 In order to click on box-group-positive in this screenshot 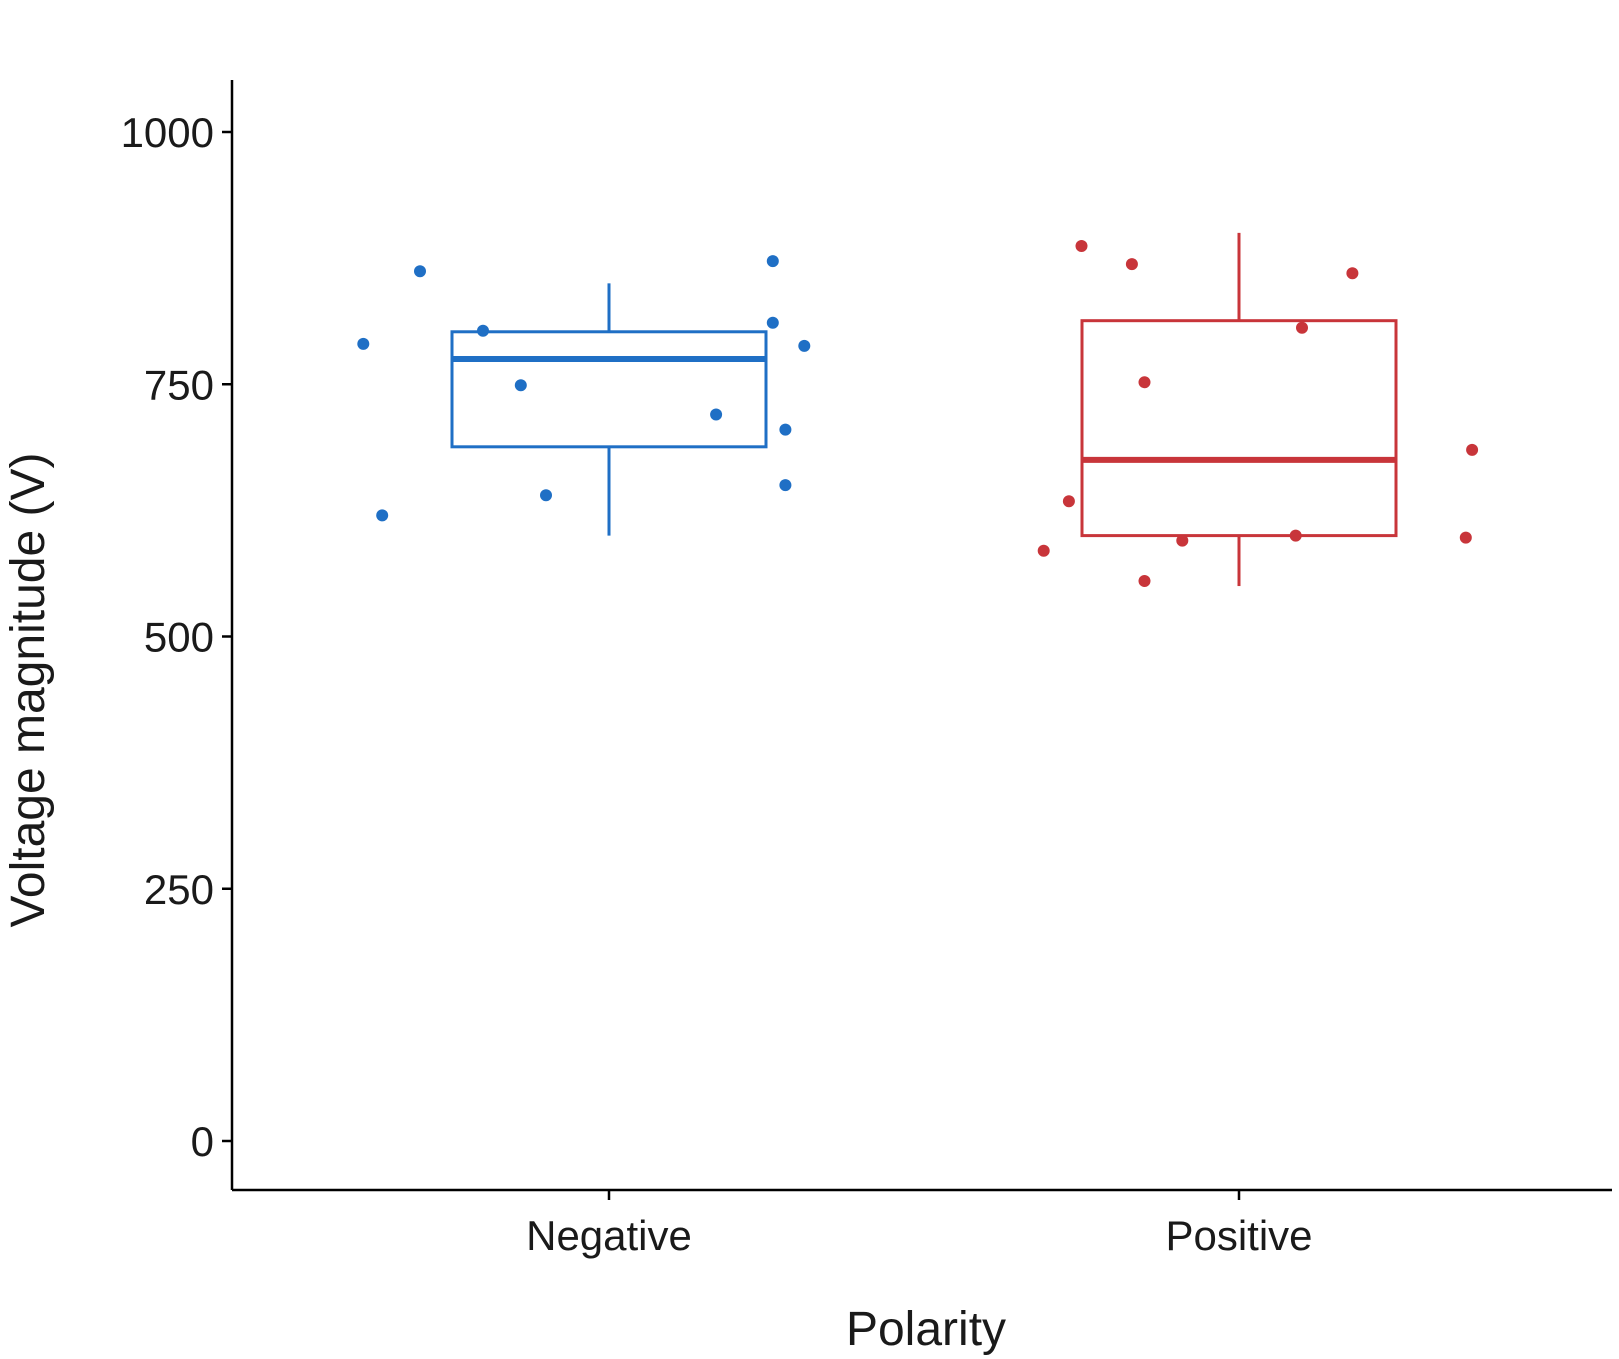, I will do `click(1258, 410)`.